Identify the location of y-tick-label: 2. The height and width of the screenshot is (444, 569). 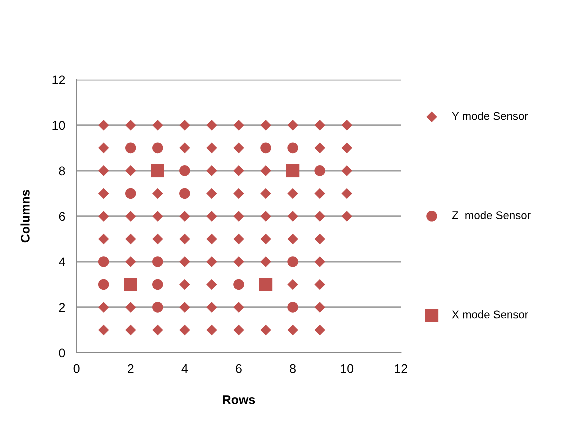
(62, 307).